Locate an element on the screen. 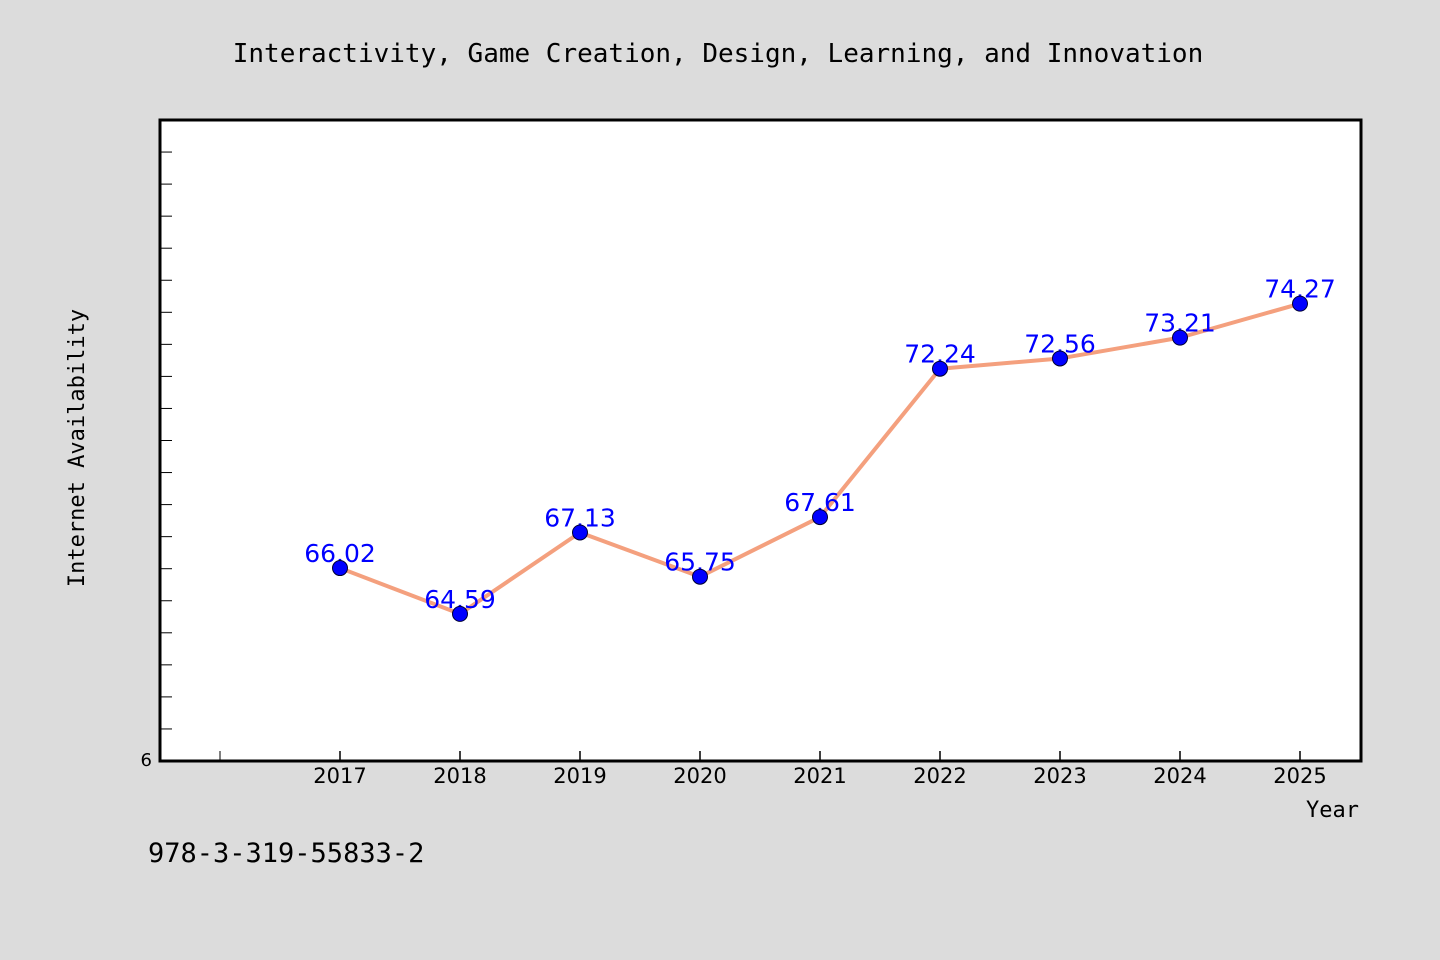  x-tick-label: 2025 is located at coordinates (1299, 776).